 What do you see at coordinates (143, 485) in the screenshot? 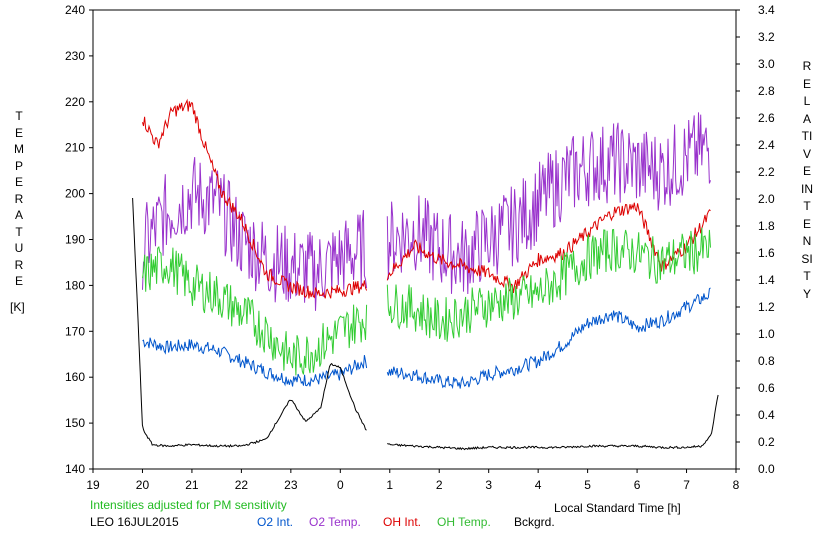
I see `x-tick-label: 20` at bounding box center [143, 485].